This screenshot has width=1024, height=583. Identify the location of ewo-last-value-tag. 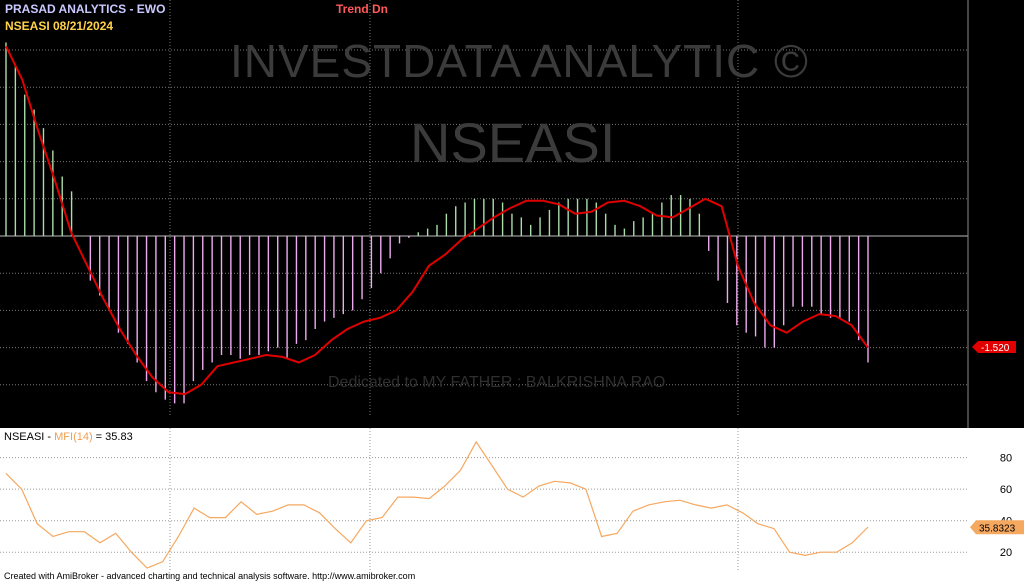
(994, 347).